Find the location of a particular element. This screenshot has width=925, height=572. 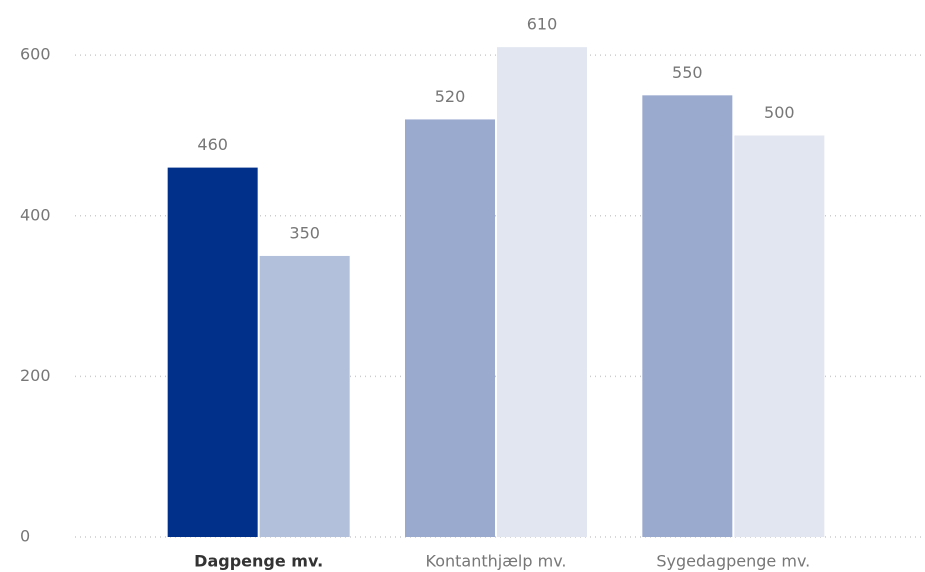

data-label: 520 is located at coordinates (450, 96).